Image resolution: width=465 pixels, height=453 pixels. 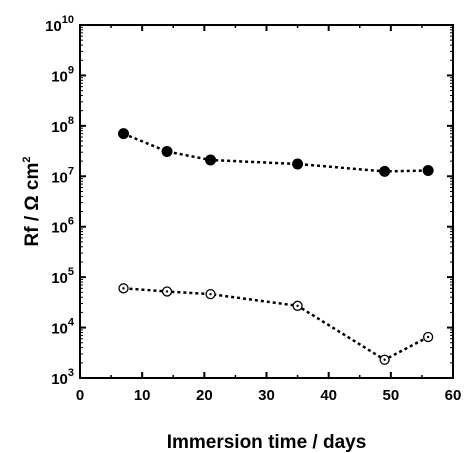 What do you see at coordinates (71, 373) in the screenshot?
I see `y-tick-exponent: 3` at bounding box center [71, 373].